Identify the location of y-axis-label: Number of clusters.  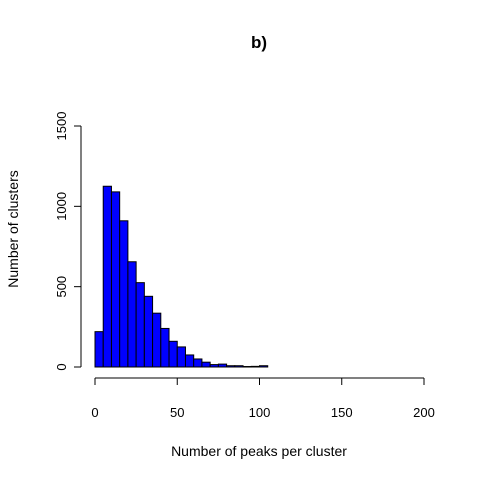
(13, 228).